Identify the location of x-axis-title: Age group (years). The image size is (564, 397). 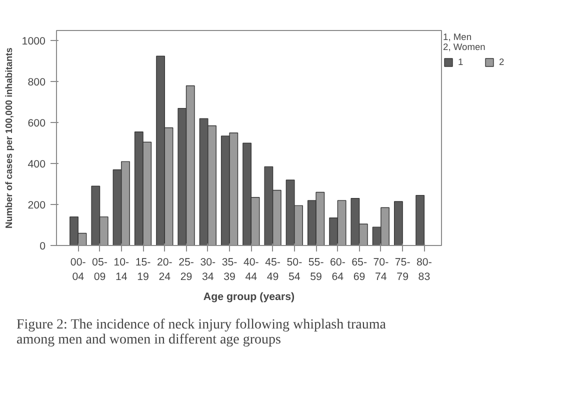
(249, 296).